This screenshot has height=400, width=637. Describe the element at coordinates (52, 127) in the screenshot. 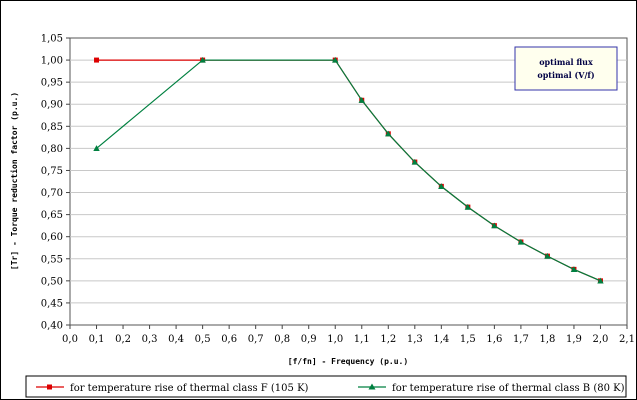

I see `y-tick-label: 0,85` at that location.